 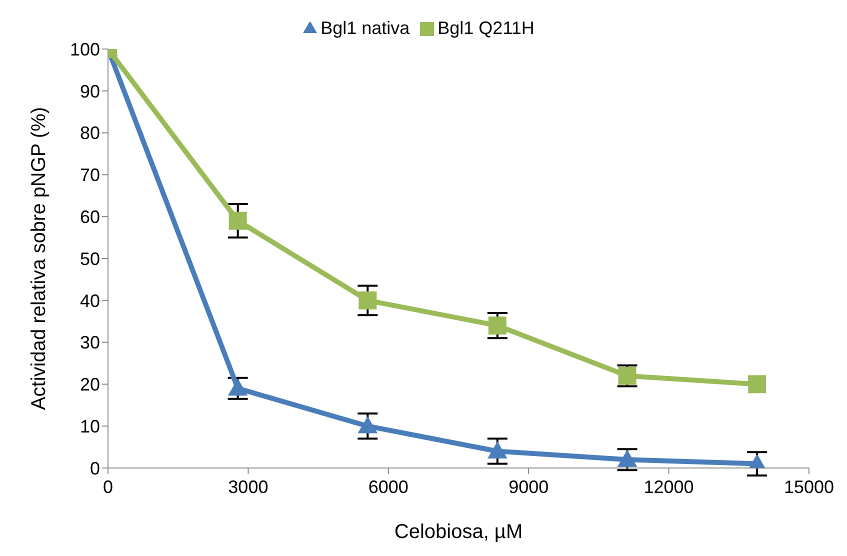 I want to click on y-tick-label: 40, so click(x=90, y=300).